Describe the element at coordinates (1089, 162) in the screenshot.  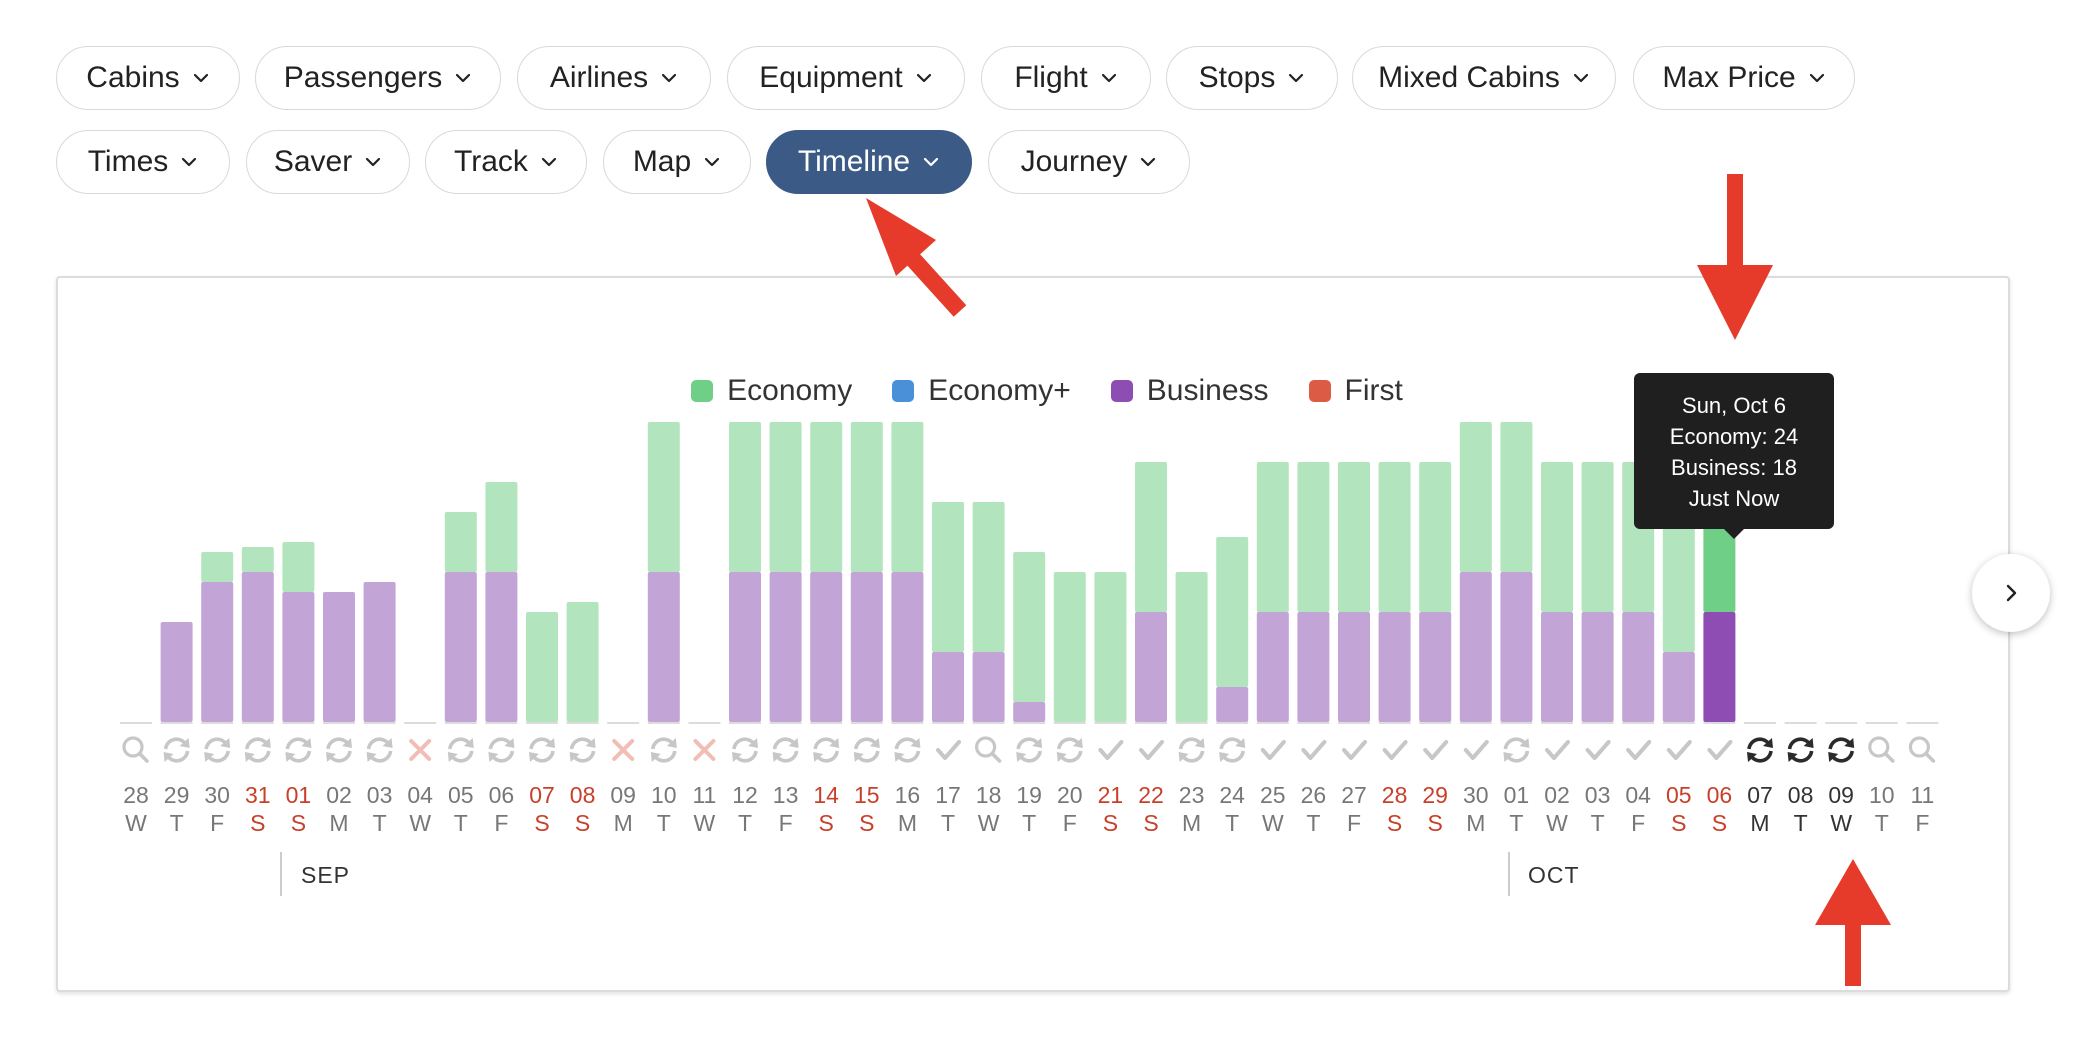
I see `filter-journey-button: Journey` at that location.